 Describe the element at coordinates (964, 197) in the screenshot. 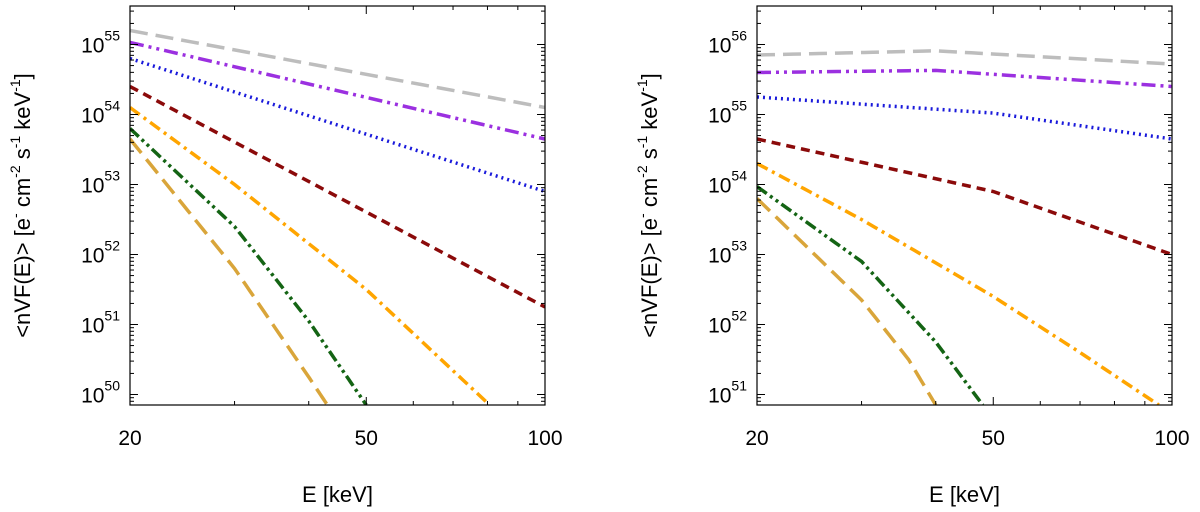

I see `series-line-darkred-dashed` at that location.